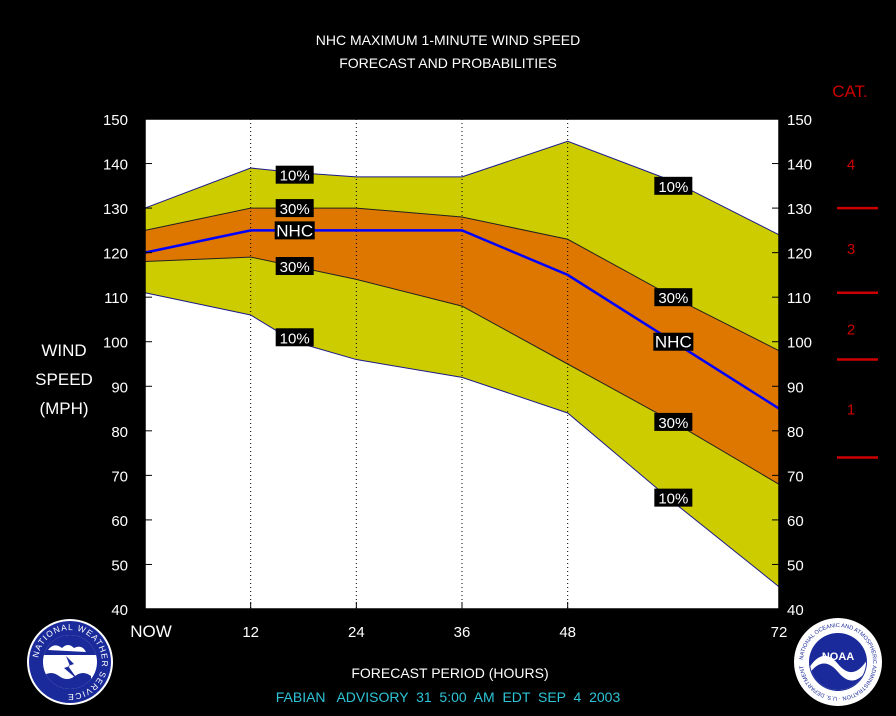 The height and width of the screenshot is (716, 896). I want to click on ylabel-line3: (MPH), so click(63, 408).